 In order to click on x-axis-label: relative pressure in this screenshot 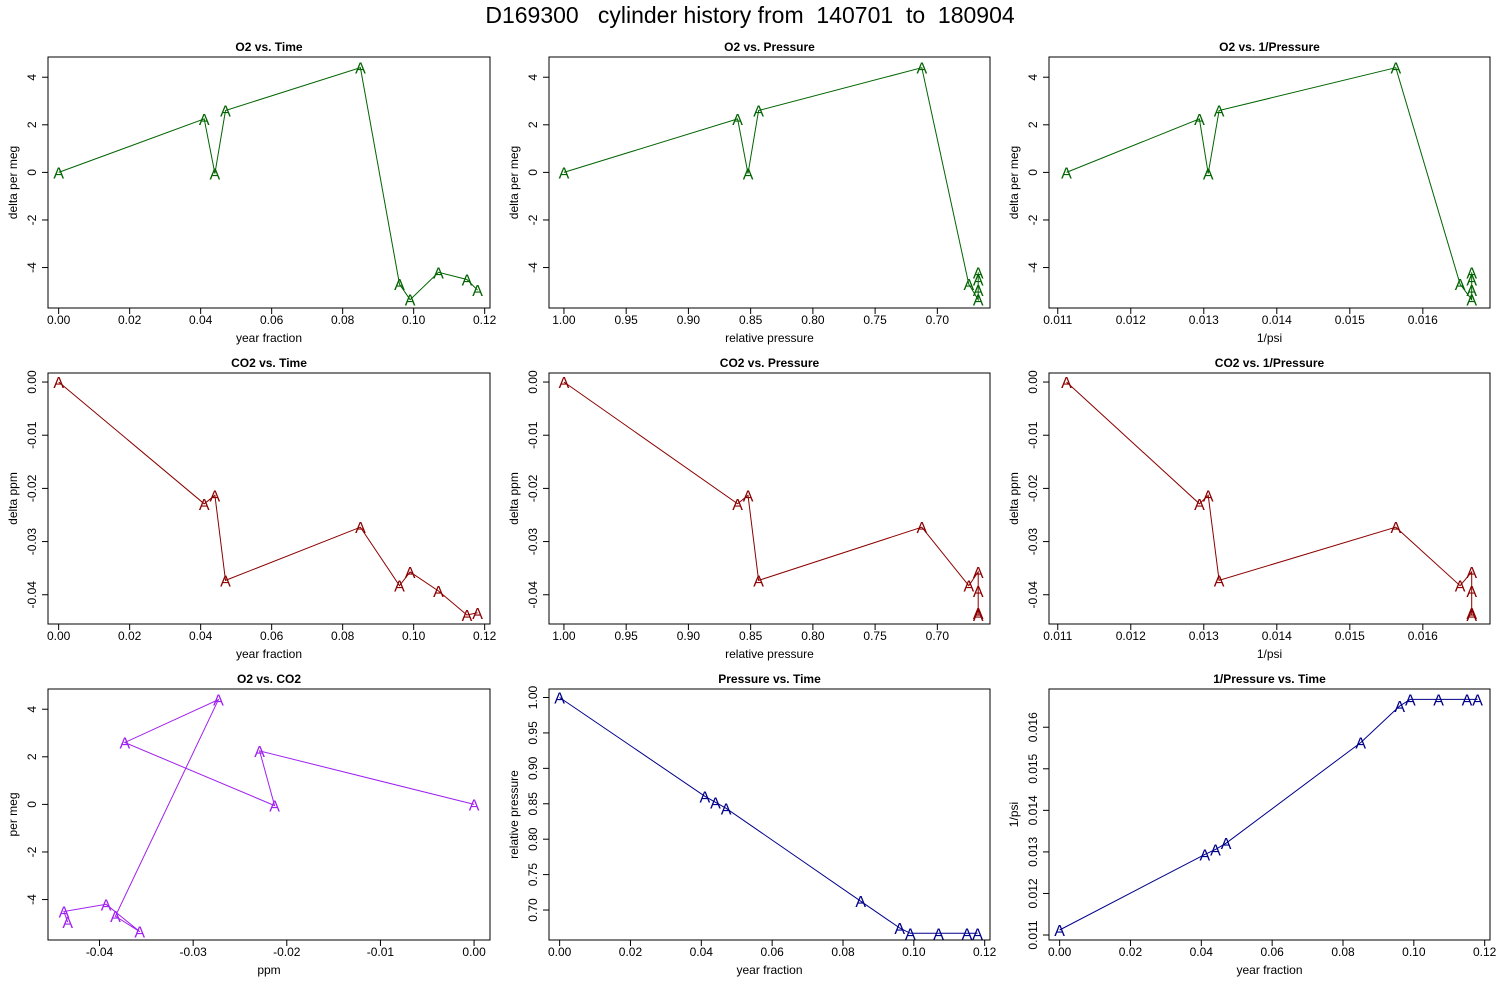, I will do `click(769, 654)`.